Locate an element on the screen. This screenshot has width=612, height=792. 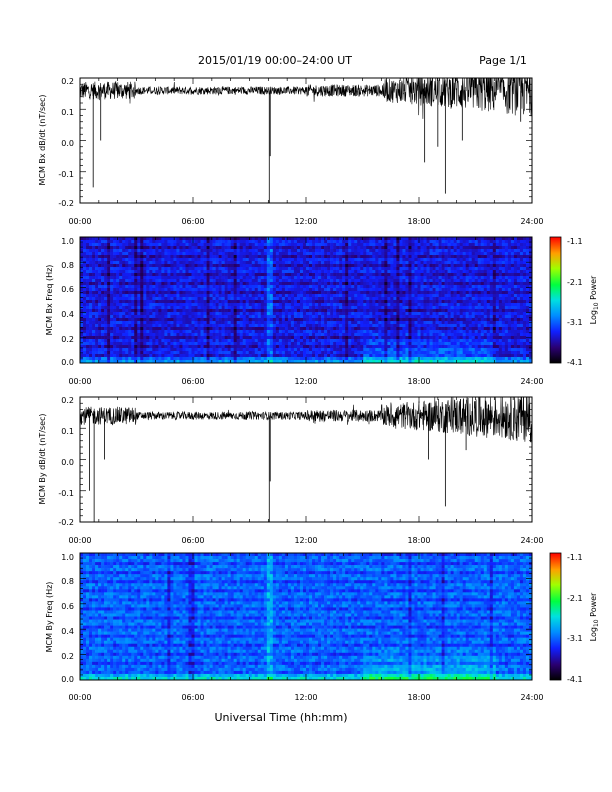
x-tick-label: 24:00 is located at coordinates (531, 221).